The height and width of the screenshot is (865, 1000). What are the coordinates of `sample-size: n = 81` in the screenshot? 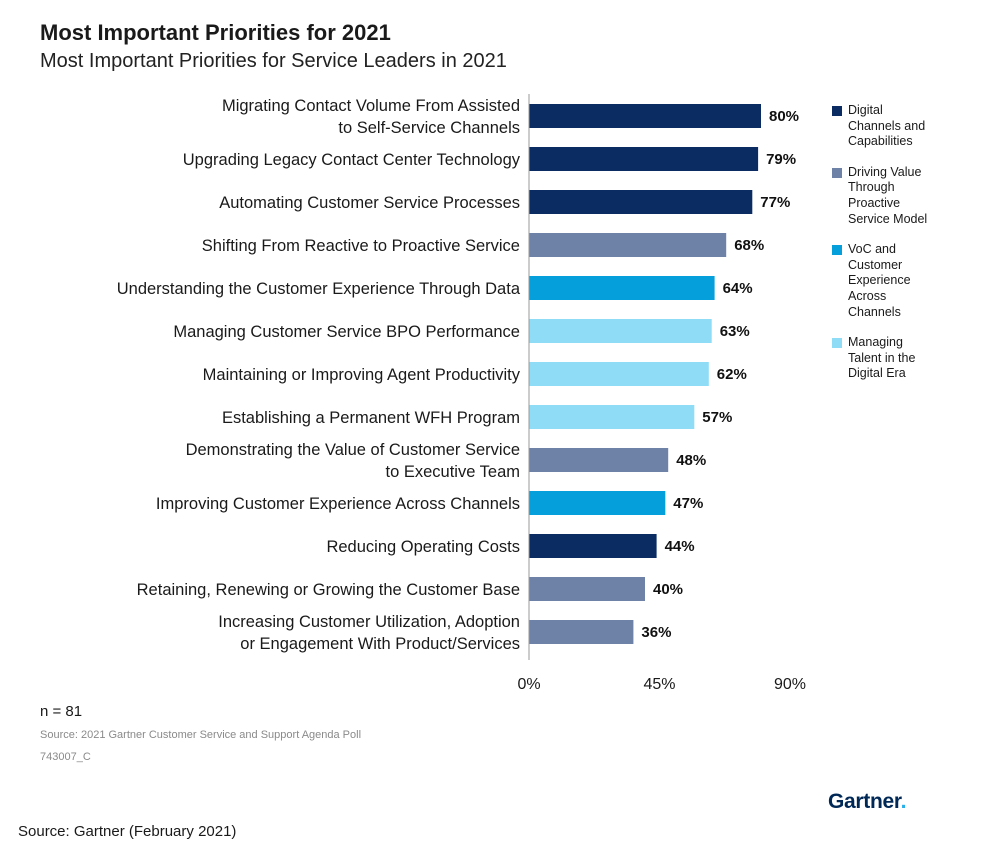 It's located at (61, 711).